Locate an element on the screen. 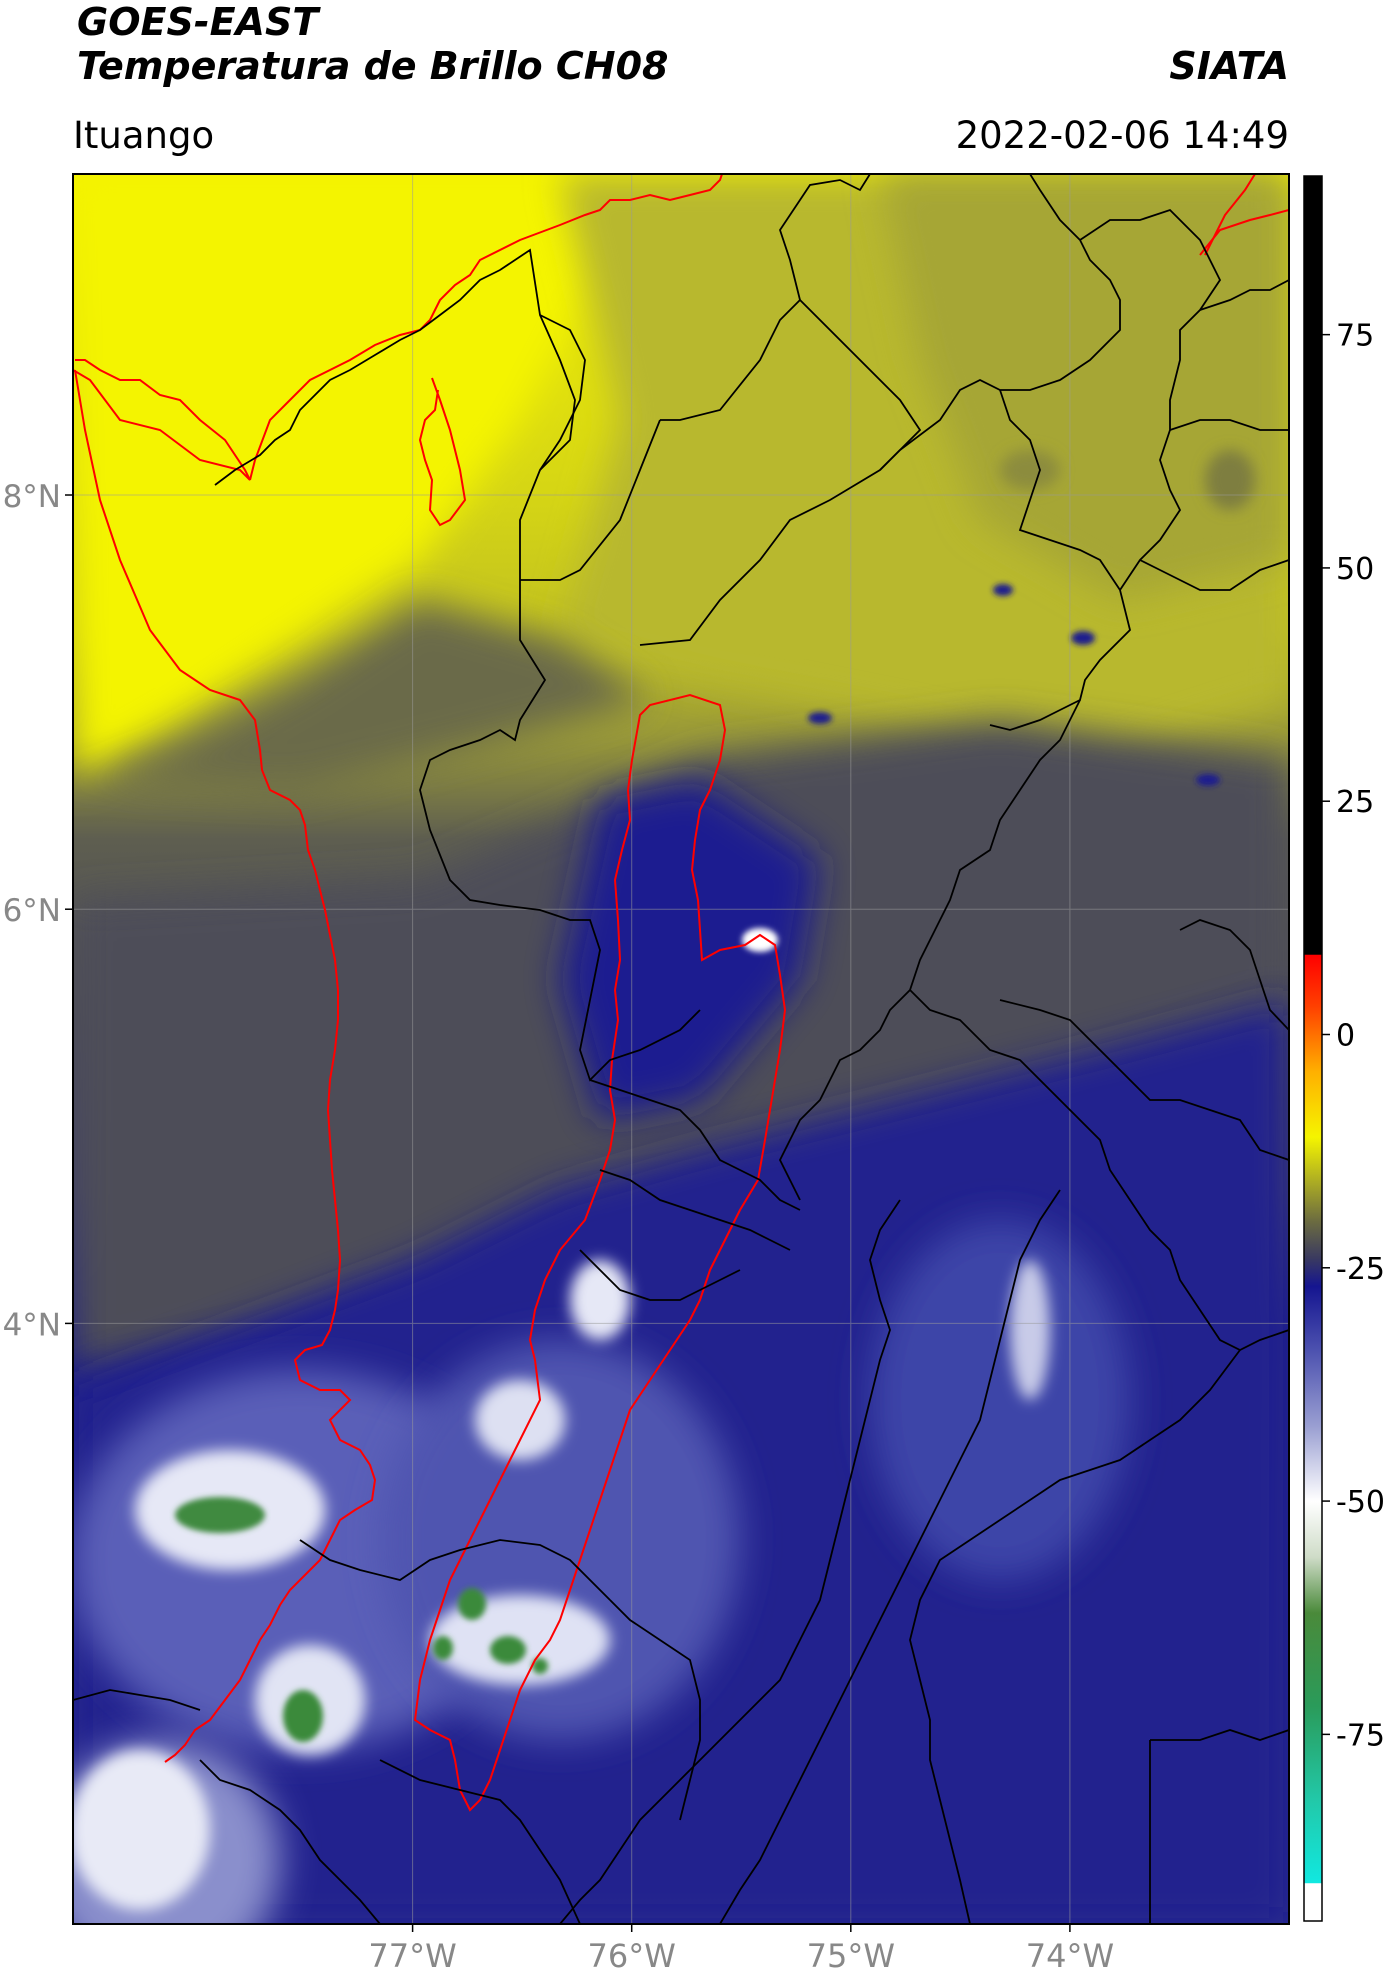 The width and height of the screenshot is (1384, 1981). colorbar-tick-label: 75 is located at coordinates (1355, 336).